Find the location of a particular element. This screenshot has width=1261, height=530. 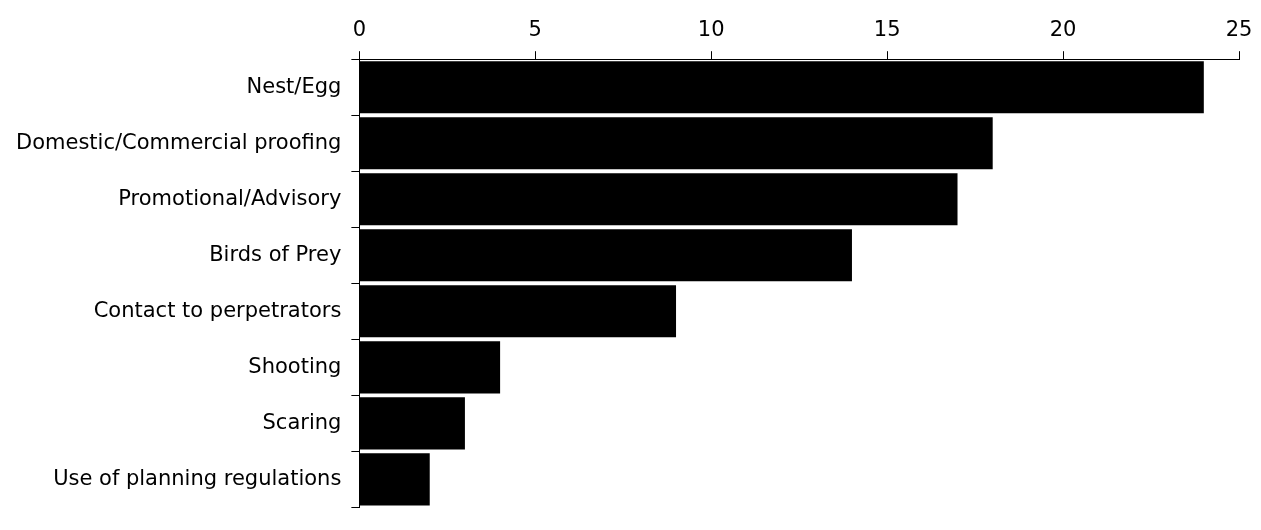

y-tick-label: Contact to perpetrators is located at coordinates (217, 309).